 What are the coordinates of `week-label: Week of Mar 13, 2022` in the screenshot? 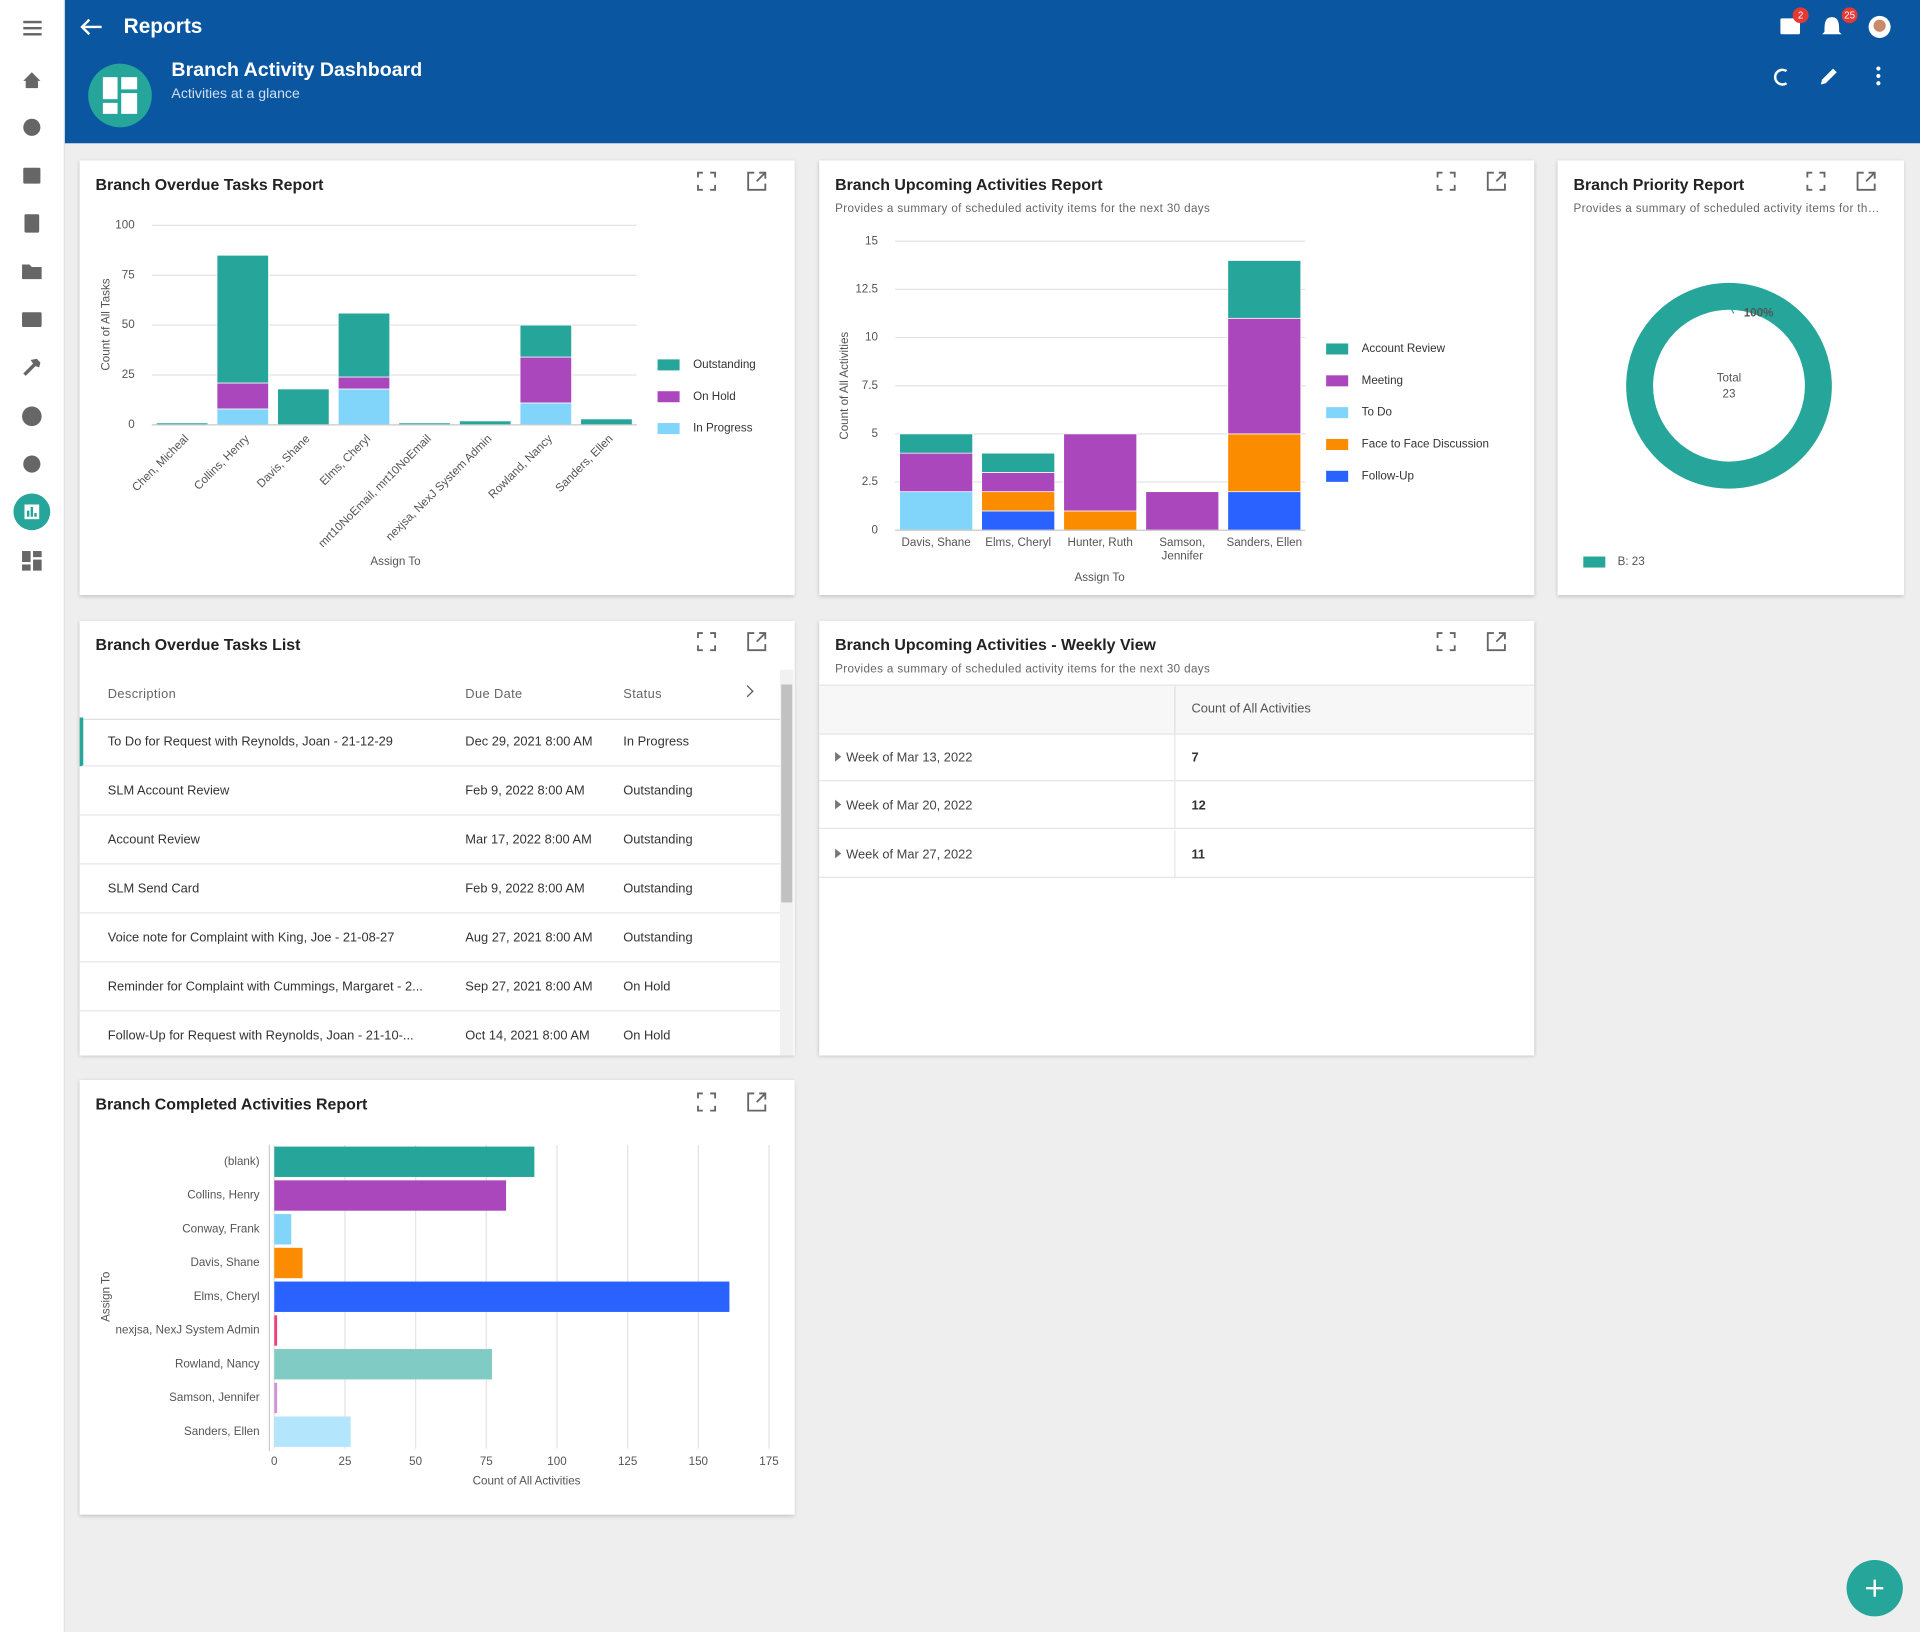 It's located at (909, 758).